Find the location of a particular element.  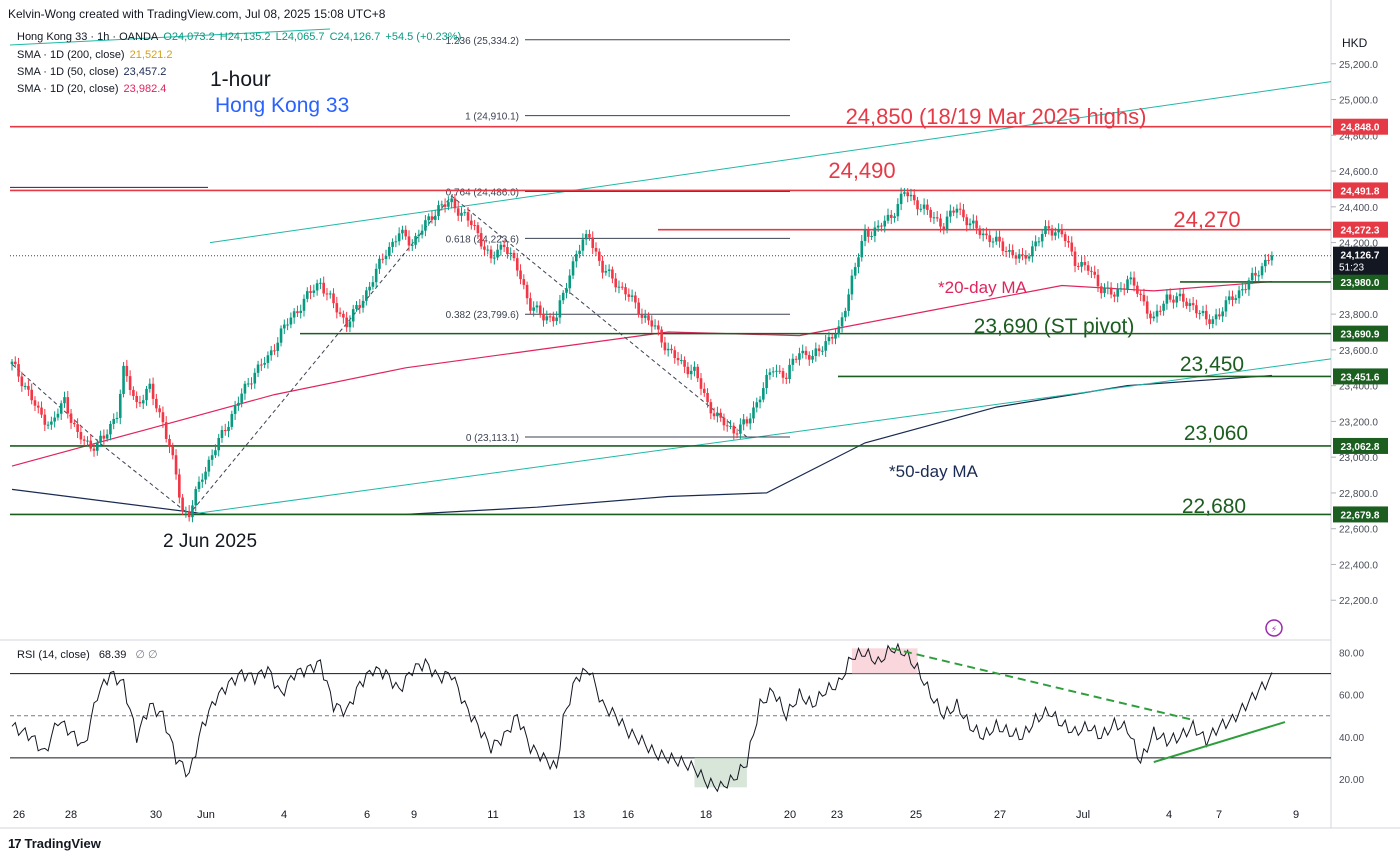

sma50-legend: SMA · 1D (50, close) 23,457.2 is located at coordinates (92, 72).